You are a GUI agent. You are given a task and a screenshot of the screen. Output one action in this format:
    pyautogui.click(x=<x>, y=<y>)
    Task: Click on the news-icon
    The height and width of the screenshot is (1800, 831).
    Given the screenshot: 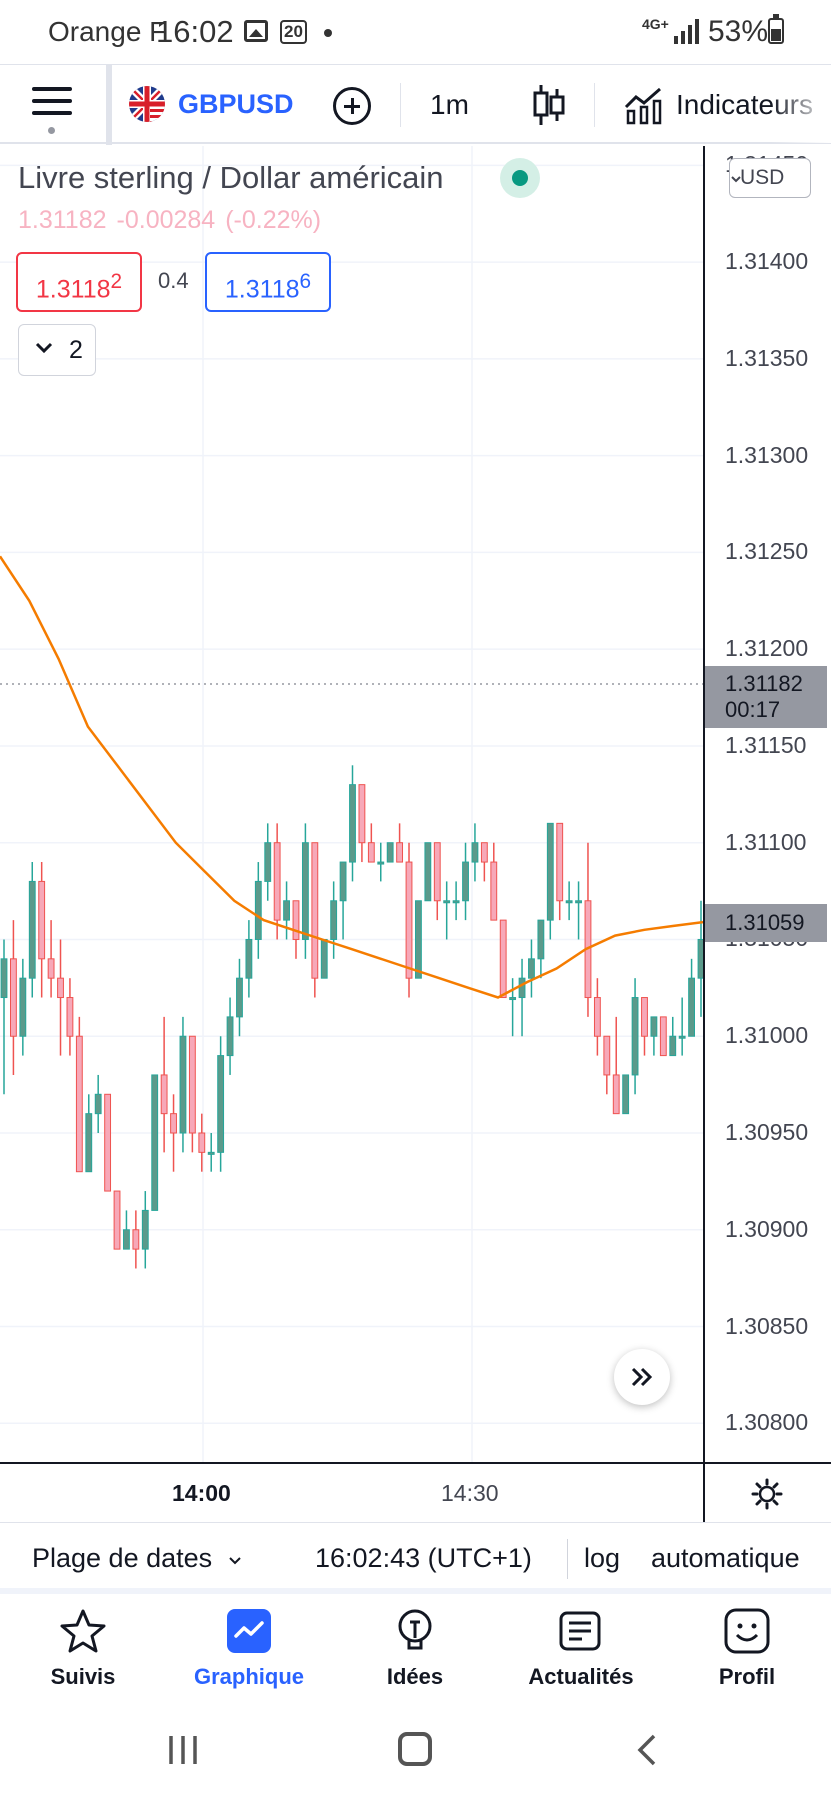 What is the action you would take?
    pyautogui.click(x=580, y=1631)
    